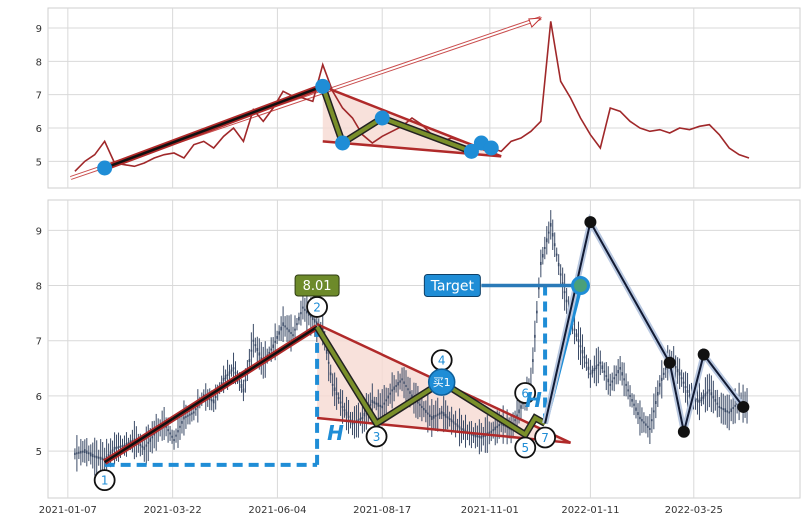 This screenshot has height=520, width=808. I want to click on bottom-leg-inner, so click(431, 381).